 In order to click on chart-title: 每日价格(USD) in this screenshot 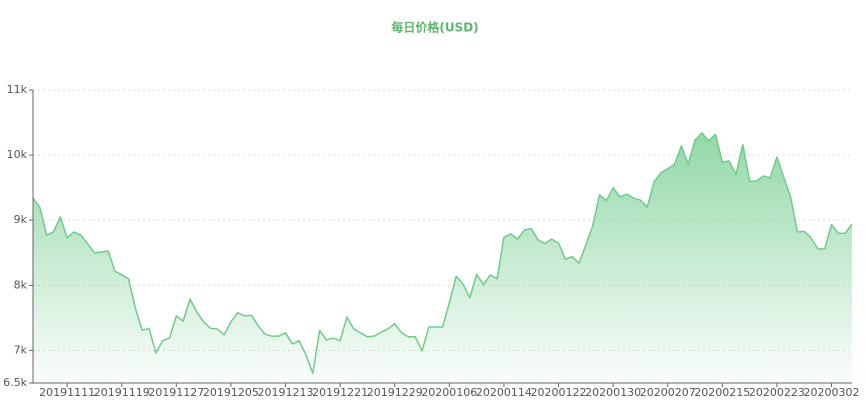, I will do `click(434, 27)`.